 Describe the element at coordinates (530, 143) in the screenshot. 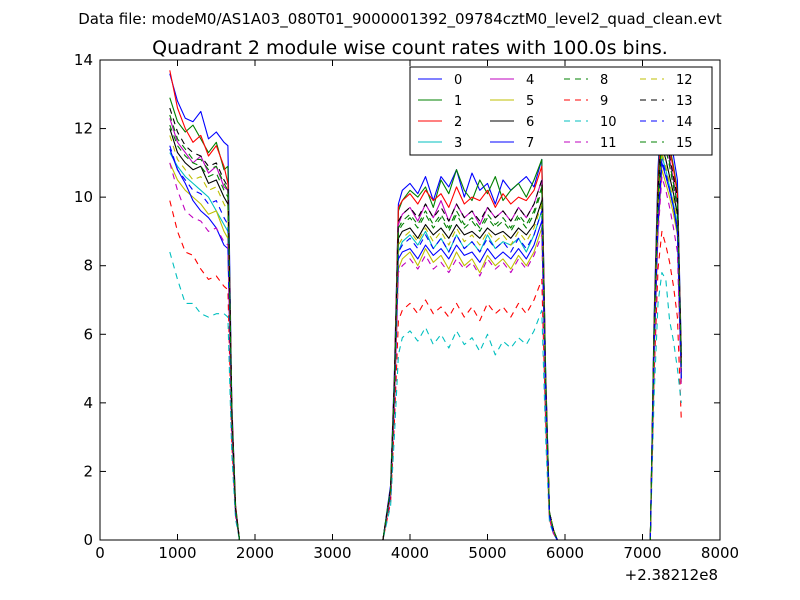

I see `legend-label-7: 7` at that location.